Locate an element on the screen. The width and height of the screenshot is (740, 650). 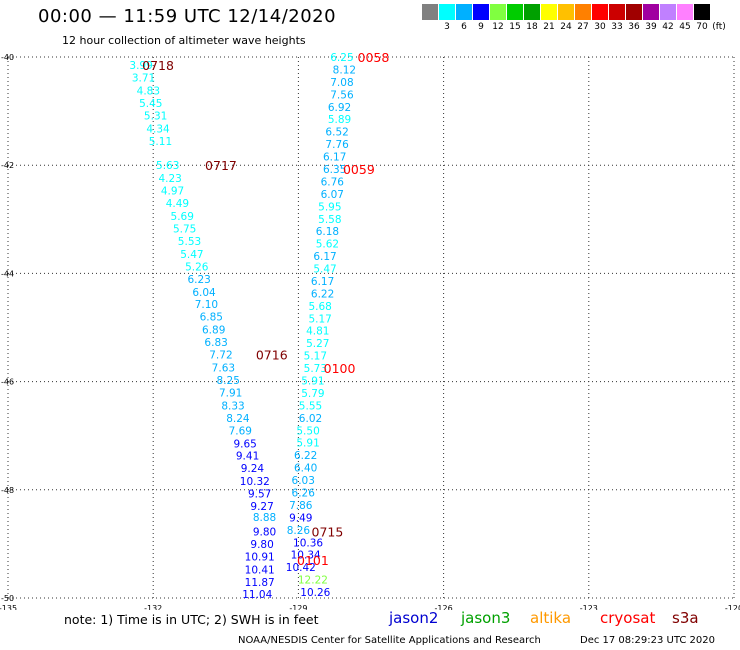
wave-height-label: 6.17 is located at coordinates (334, 158).